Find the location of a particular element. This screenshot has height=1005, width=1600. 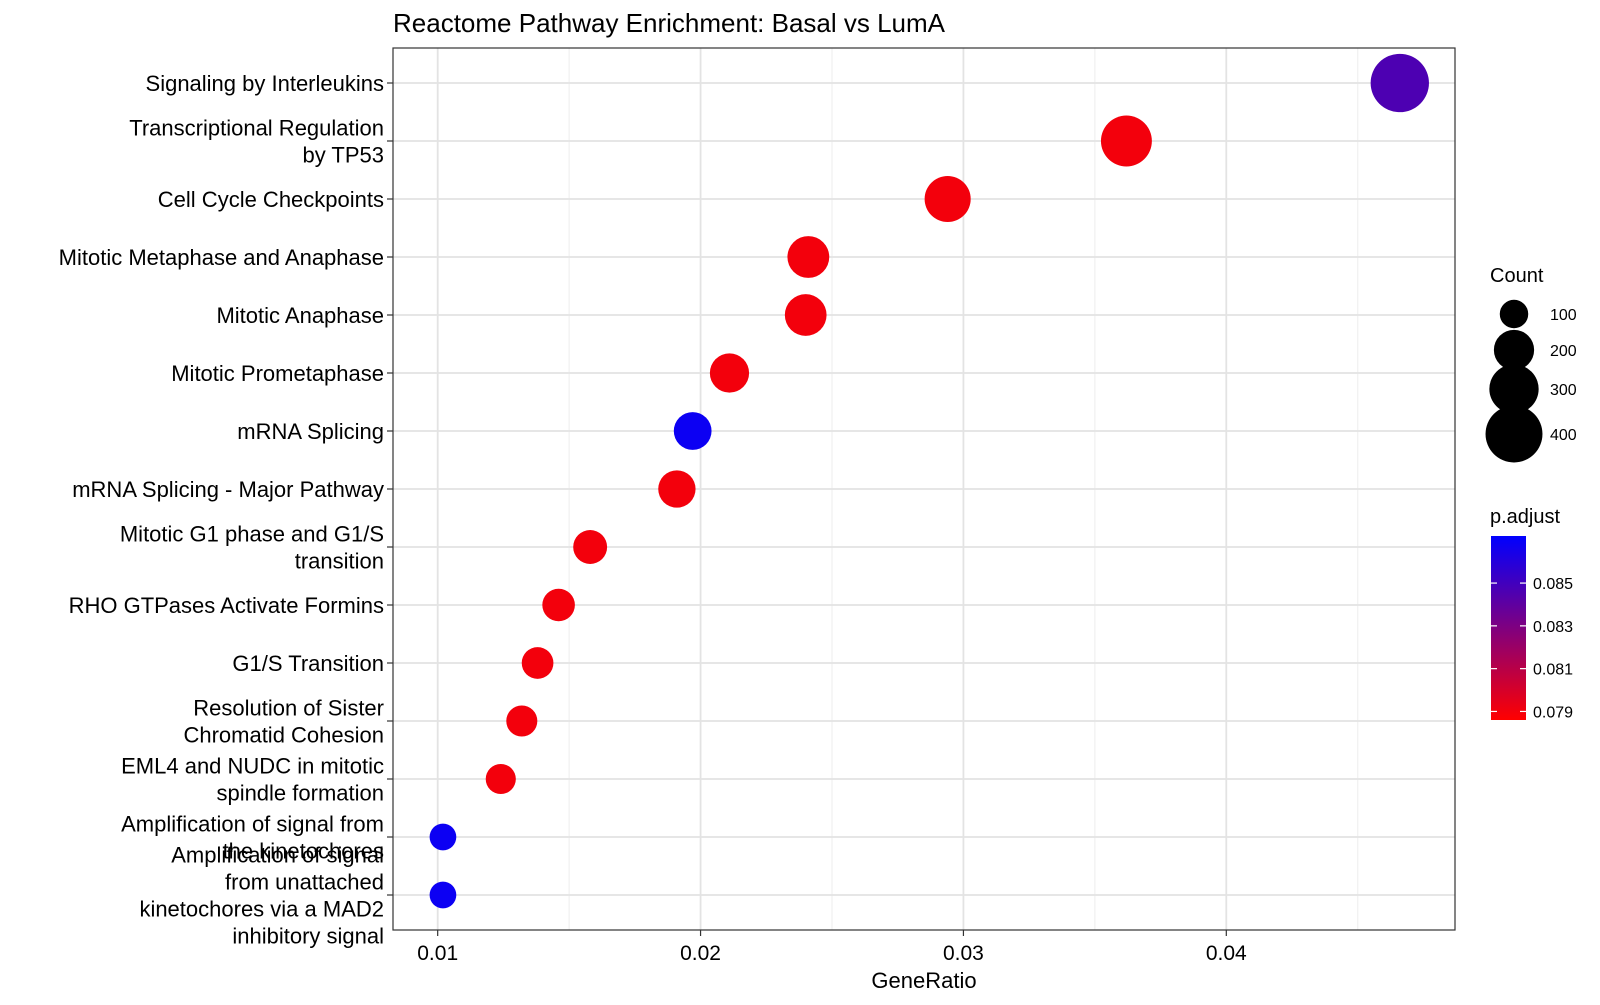

x-tick-label: 0.04 is located at coordinates (1226, 953).